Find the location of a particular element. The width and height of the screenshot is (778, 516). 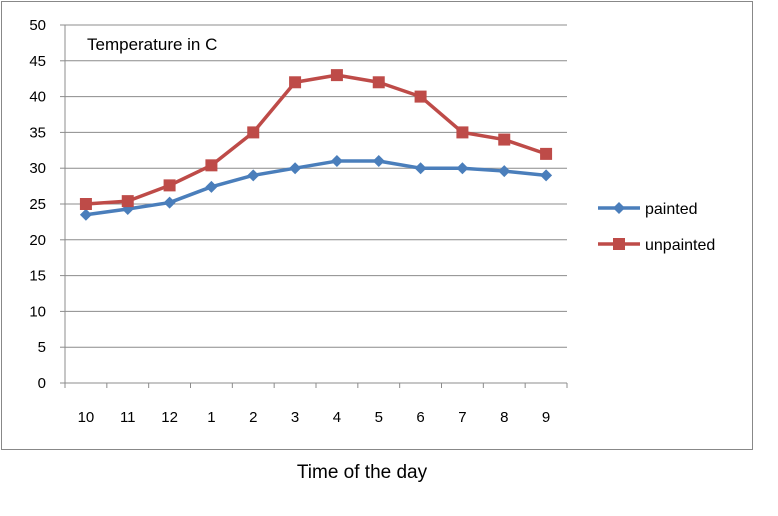

legend-marker-painted is located at coordinates (619, 208).